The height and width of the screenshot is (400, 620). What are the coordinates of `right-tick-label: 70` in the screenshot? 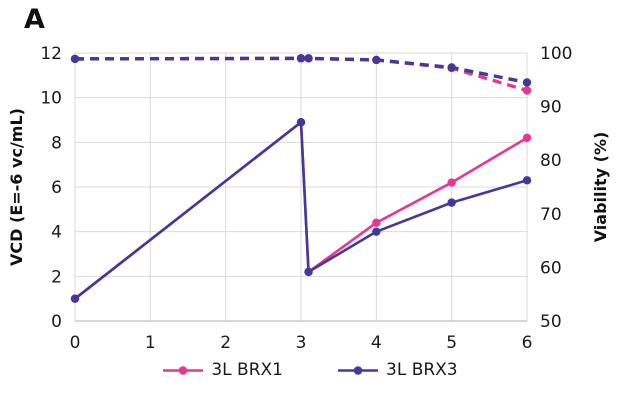 It's located at (551, 215).